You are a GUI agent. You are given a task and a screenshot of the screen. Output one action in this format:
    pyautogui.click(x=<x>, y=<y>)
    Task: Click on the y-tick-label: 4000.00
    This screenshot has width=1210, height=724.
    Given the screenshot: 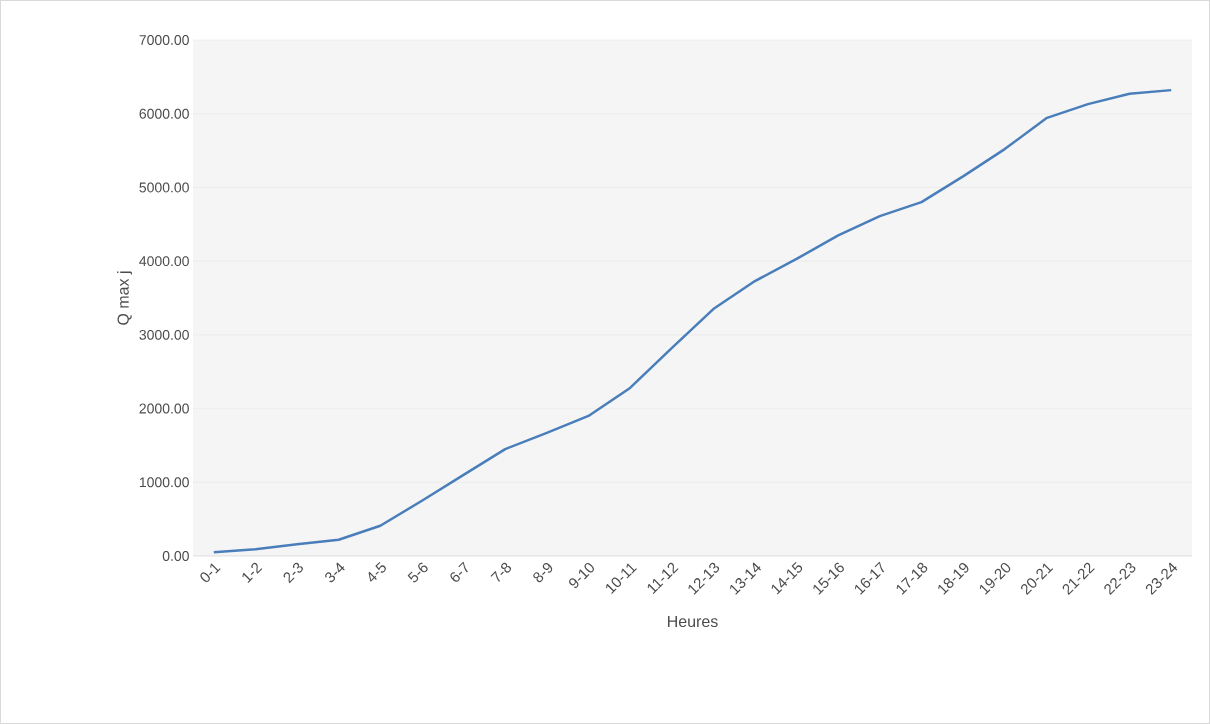 What is the action you would take?
    pyautogui.click(x=164, y=261)
    